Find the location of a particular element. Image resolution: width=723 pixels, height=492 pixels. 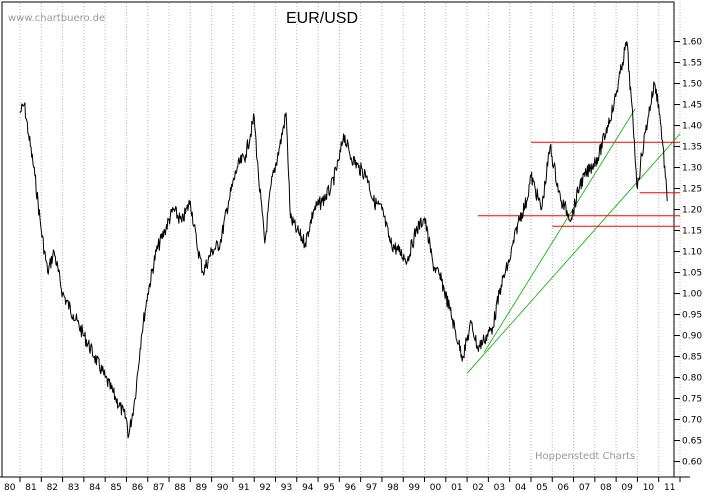

x-tick-label: 91 is located at coordinates (243, 487).